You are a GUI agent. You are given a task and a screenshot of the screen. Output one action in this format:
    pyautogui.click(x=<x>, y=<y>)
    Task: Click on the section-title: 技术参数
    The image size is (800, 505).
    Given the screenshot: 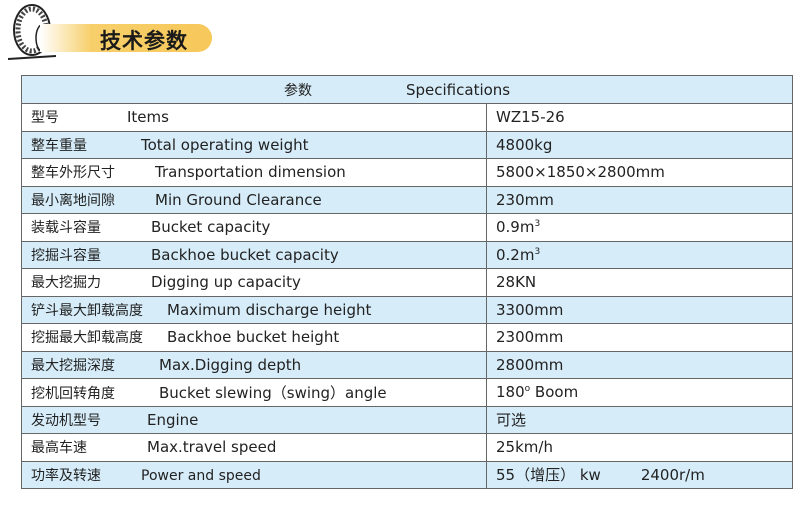 What is the action you would take?
    pyautogui.click(x=144, y=41)
    